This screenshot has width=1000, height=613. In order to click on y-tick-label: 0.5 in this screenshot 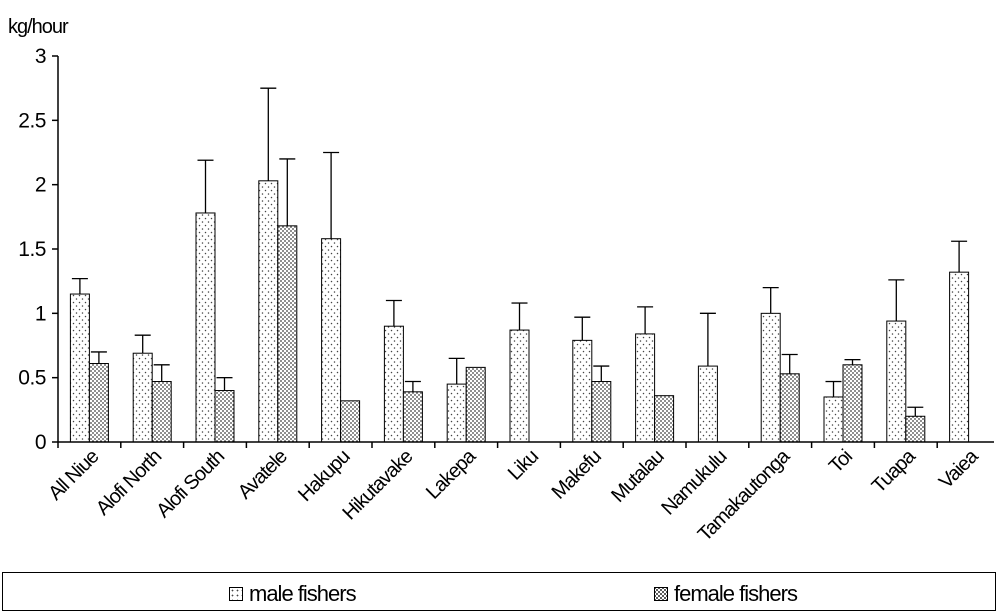, I will do `click(32, 378)`.